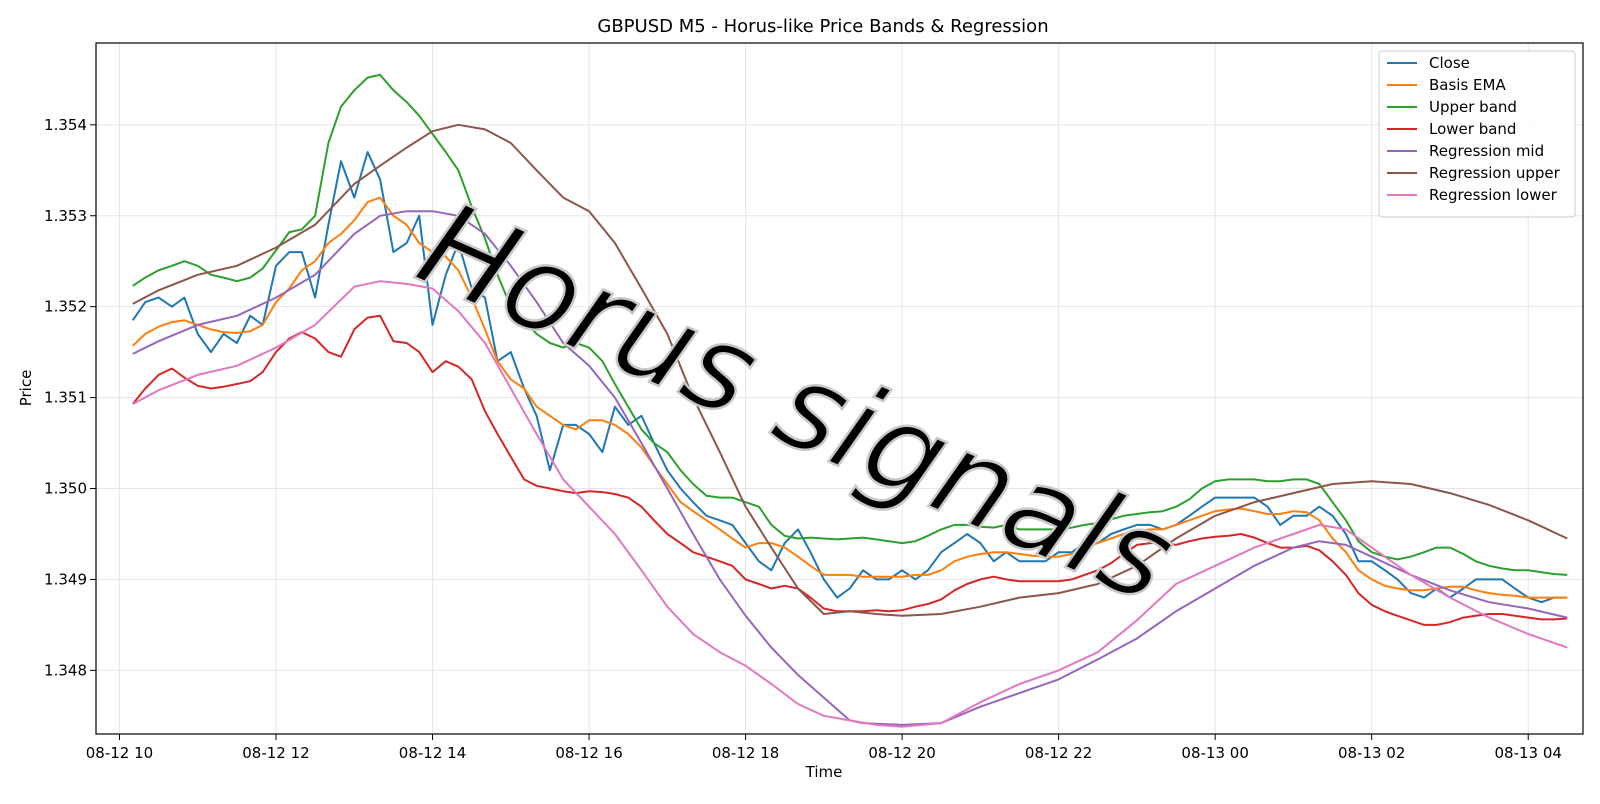 The image size is (1600, 804). What do you see at coordinates (65, 216) in the screenshot?
I see `y-tick-label: 1.353` at bounding box center [65, 216].